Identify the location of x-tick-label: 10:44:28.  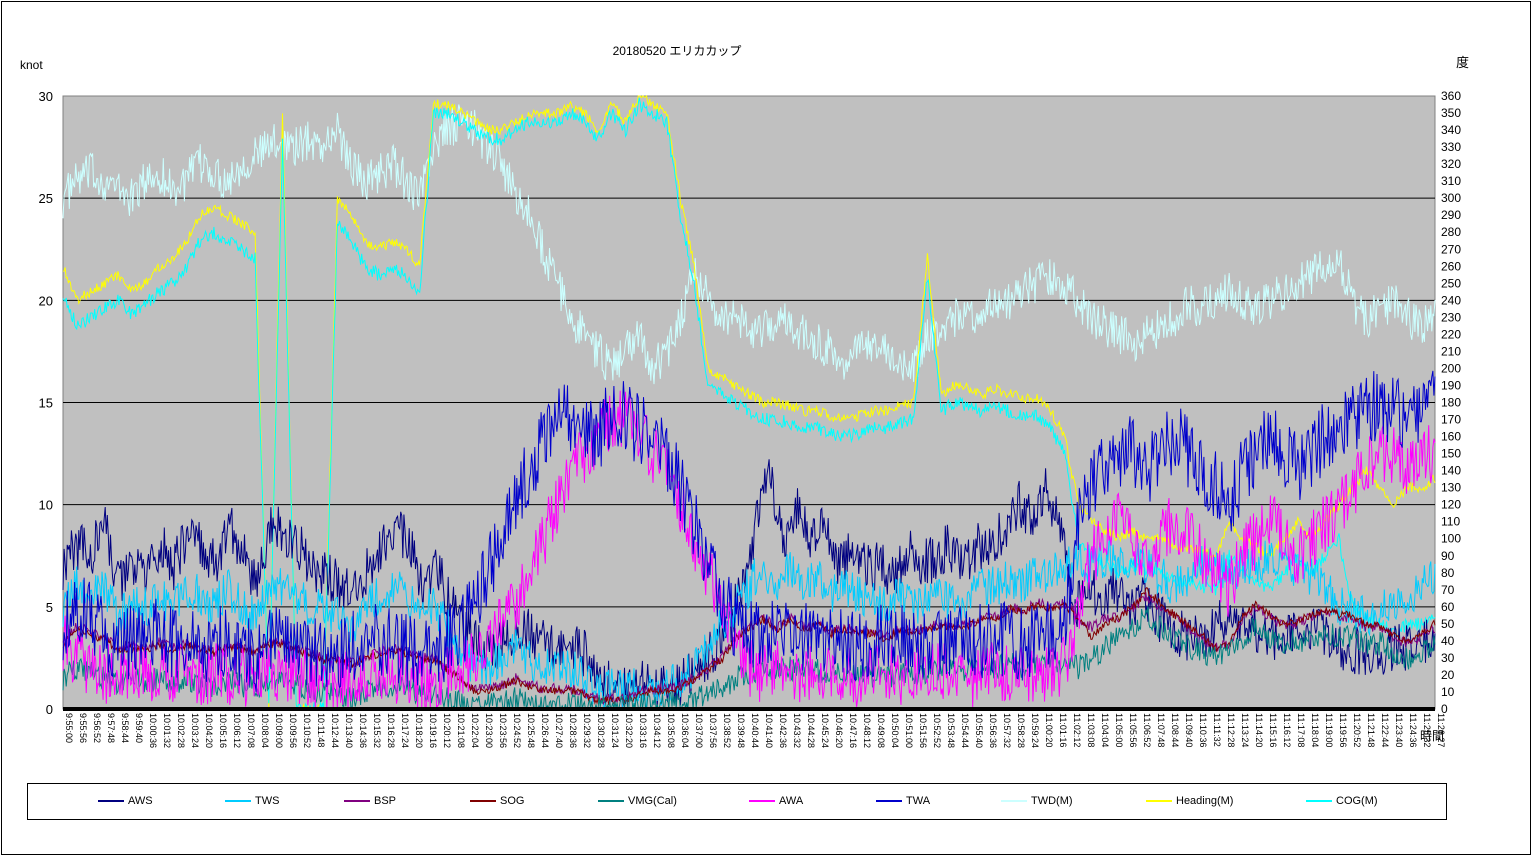
(811, 730).